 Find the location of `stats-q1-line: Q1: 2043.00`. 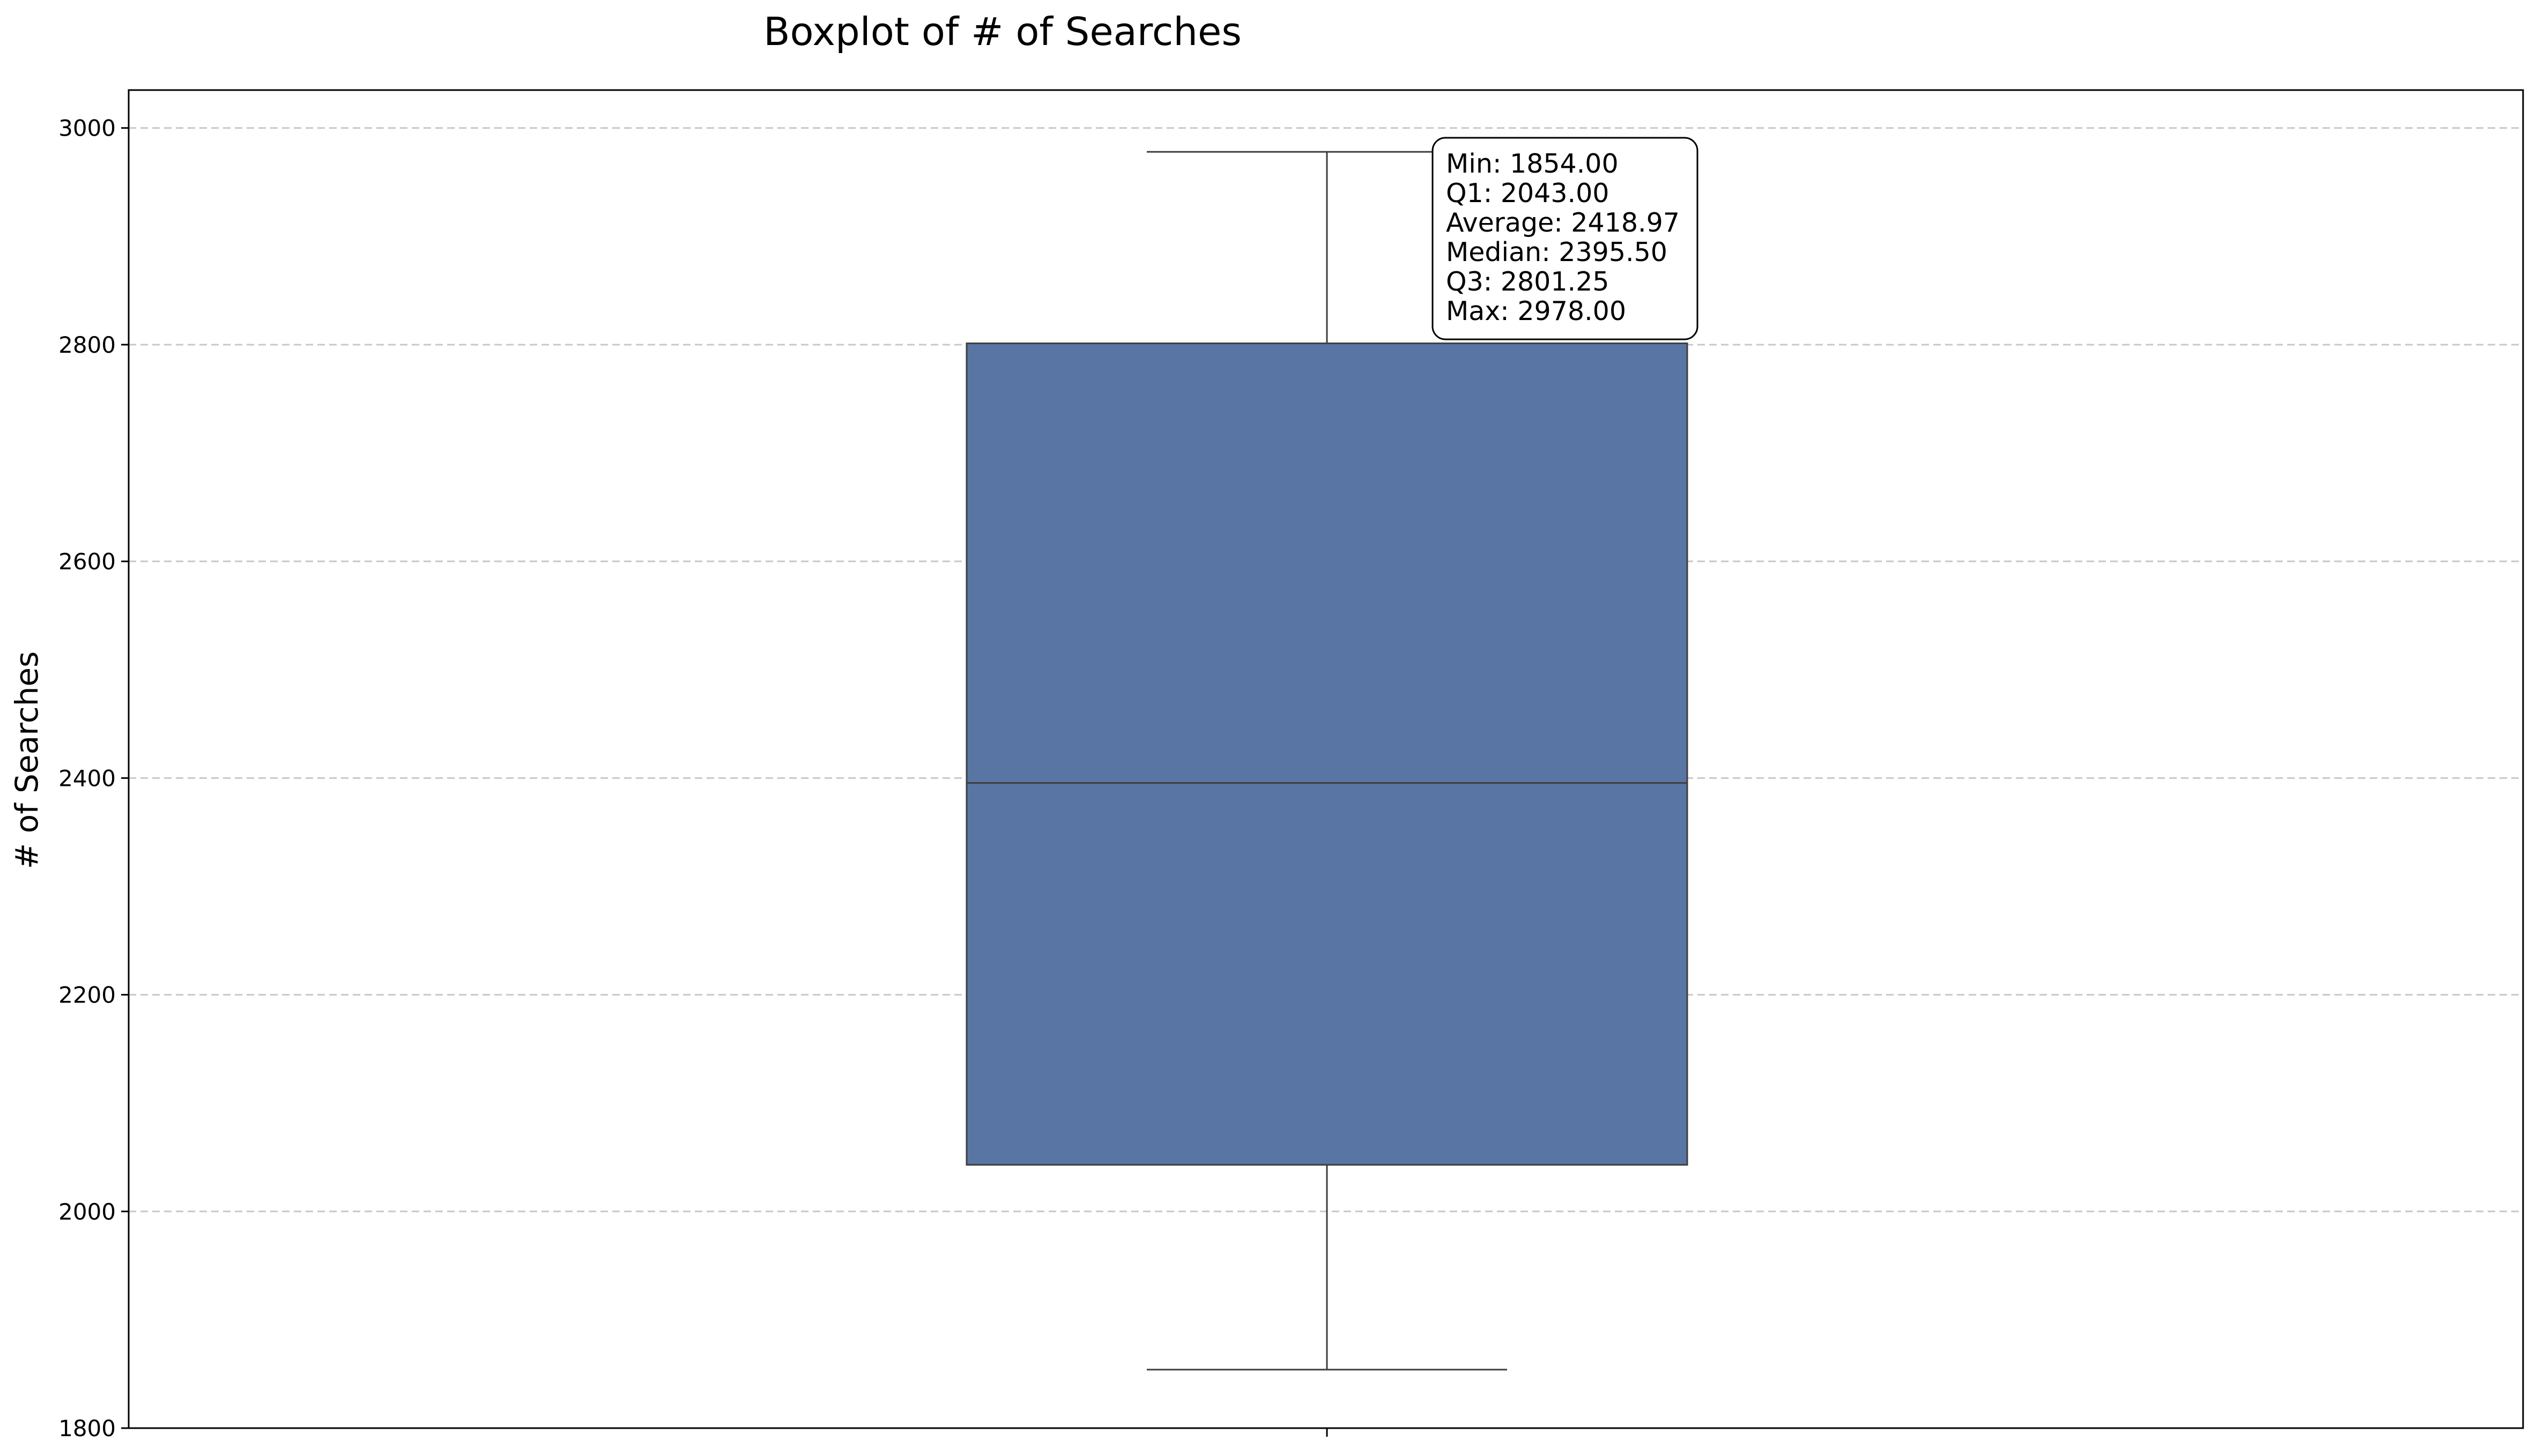

stats-q1-line: Q1: 2043.00 is located at coordinates (1528, 193).